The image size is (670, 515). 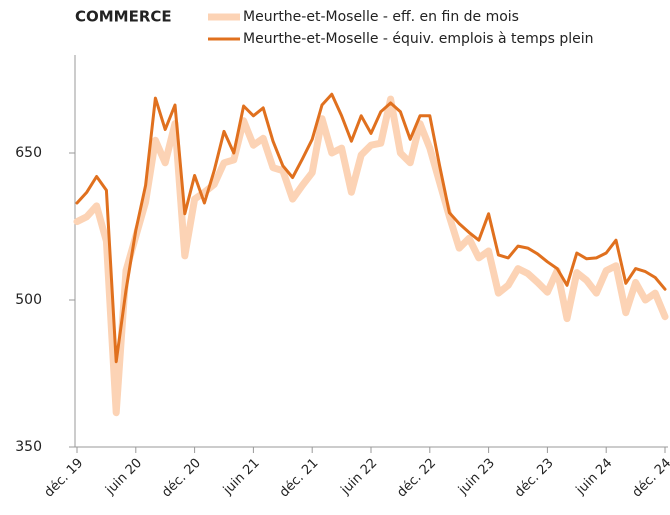 What do you see at coordinates (476, 477) in the screenshot?
I see `x-tick-label: juin 23` at bounding box center [476, 477].